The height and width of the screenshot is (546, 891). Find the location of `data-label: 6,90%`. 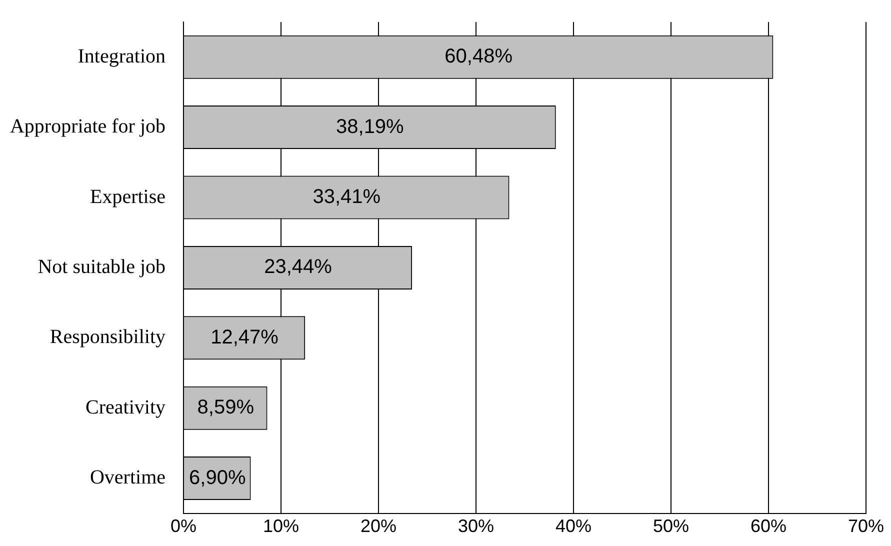

data-label: 6,90% is located at coordinates (217, 477).